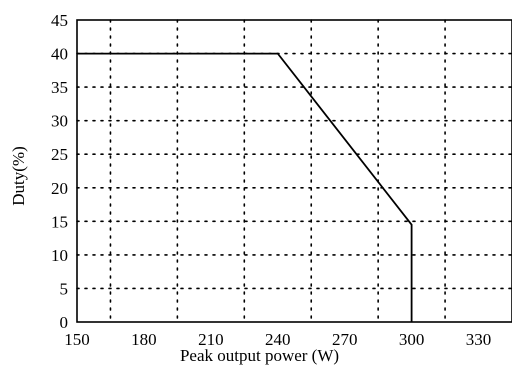  Describe the element at coordinates (144, 339) in the screenshot. I see `x-tick-label-180: 180` at that location.